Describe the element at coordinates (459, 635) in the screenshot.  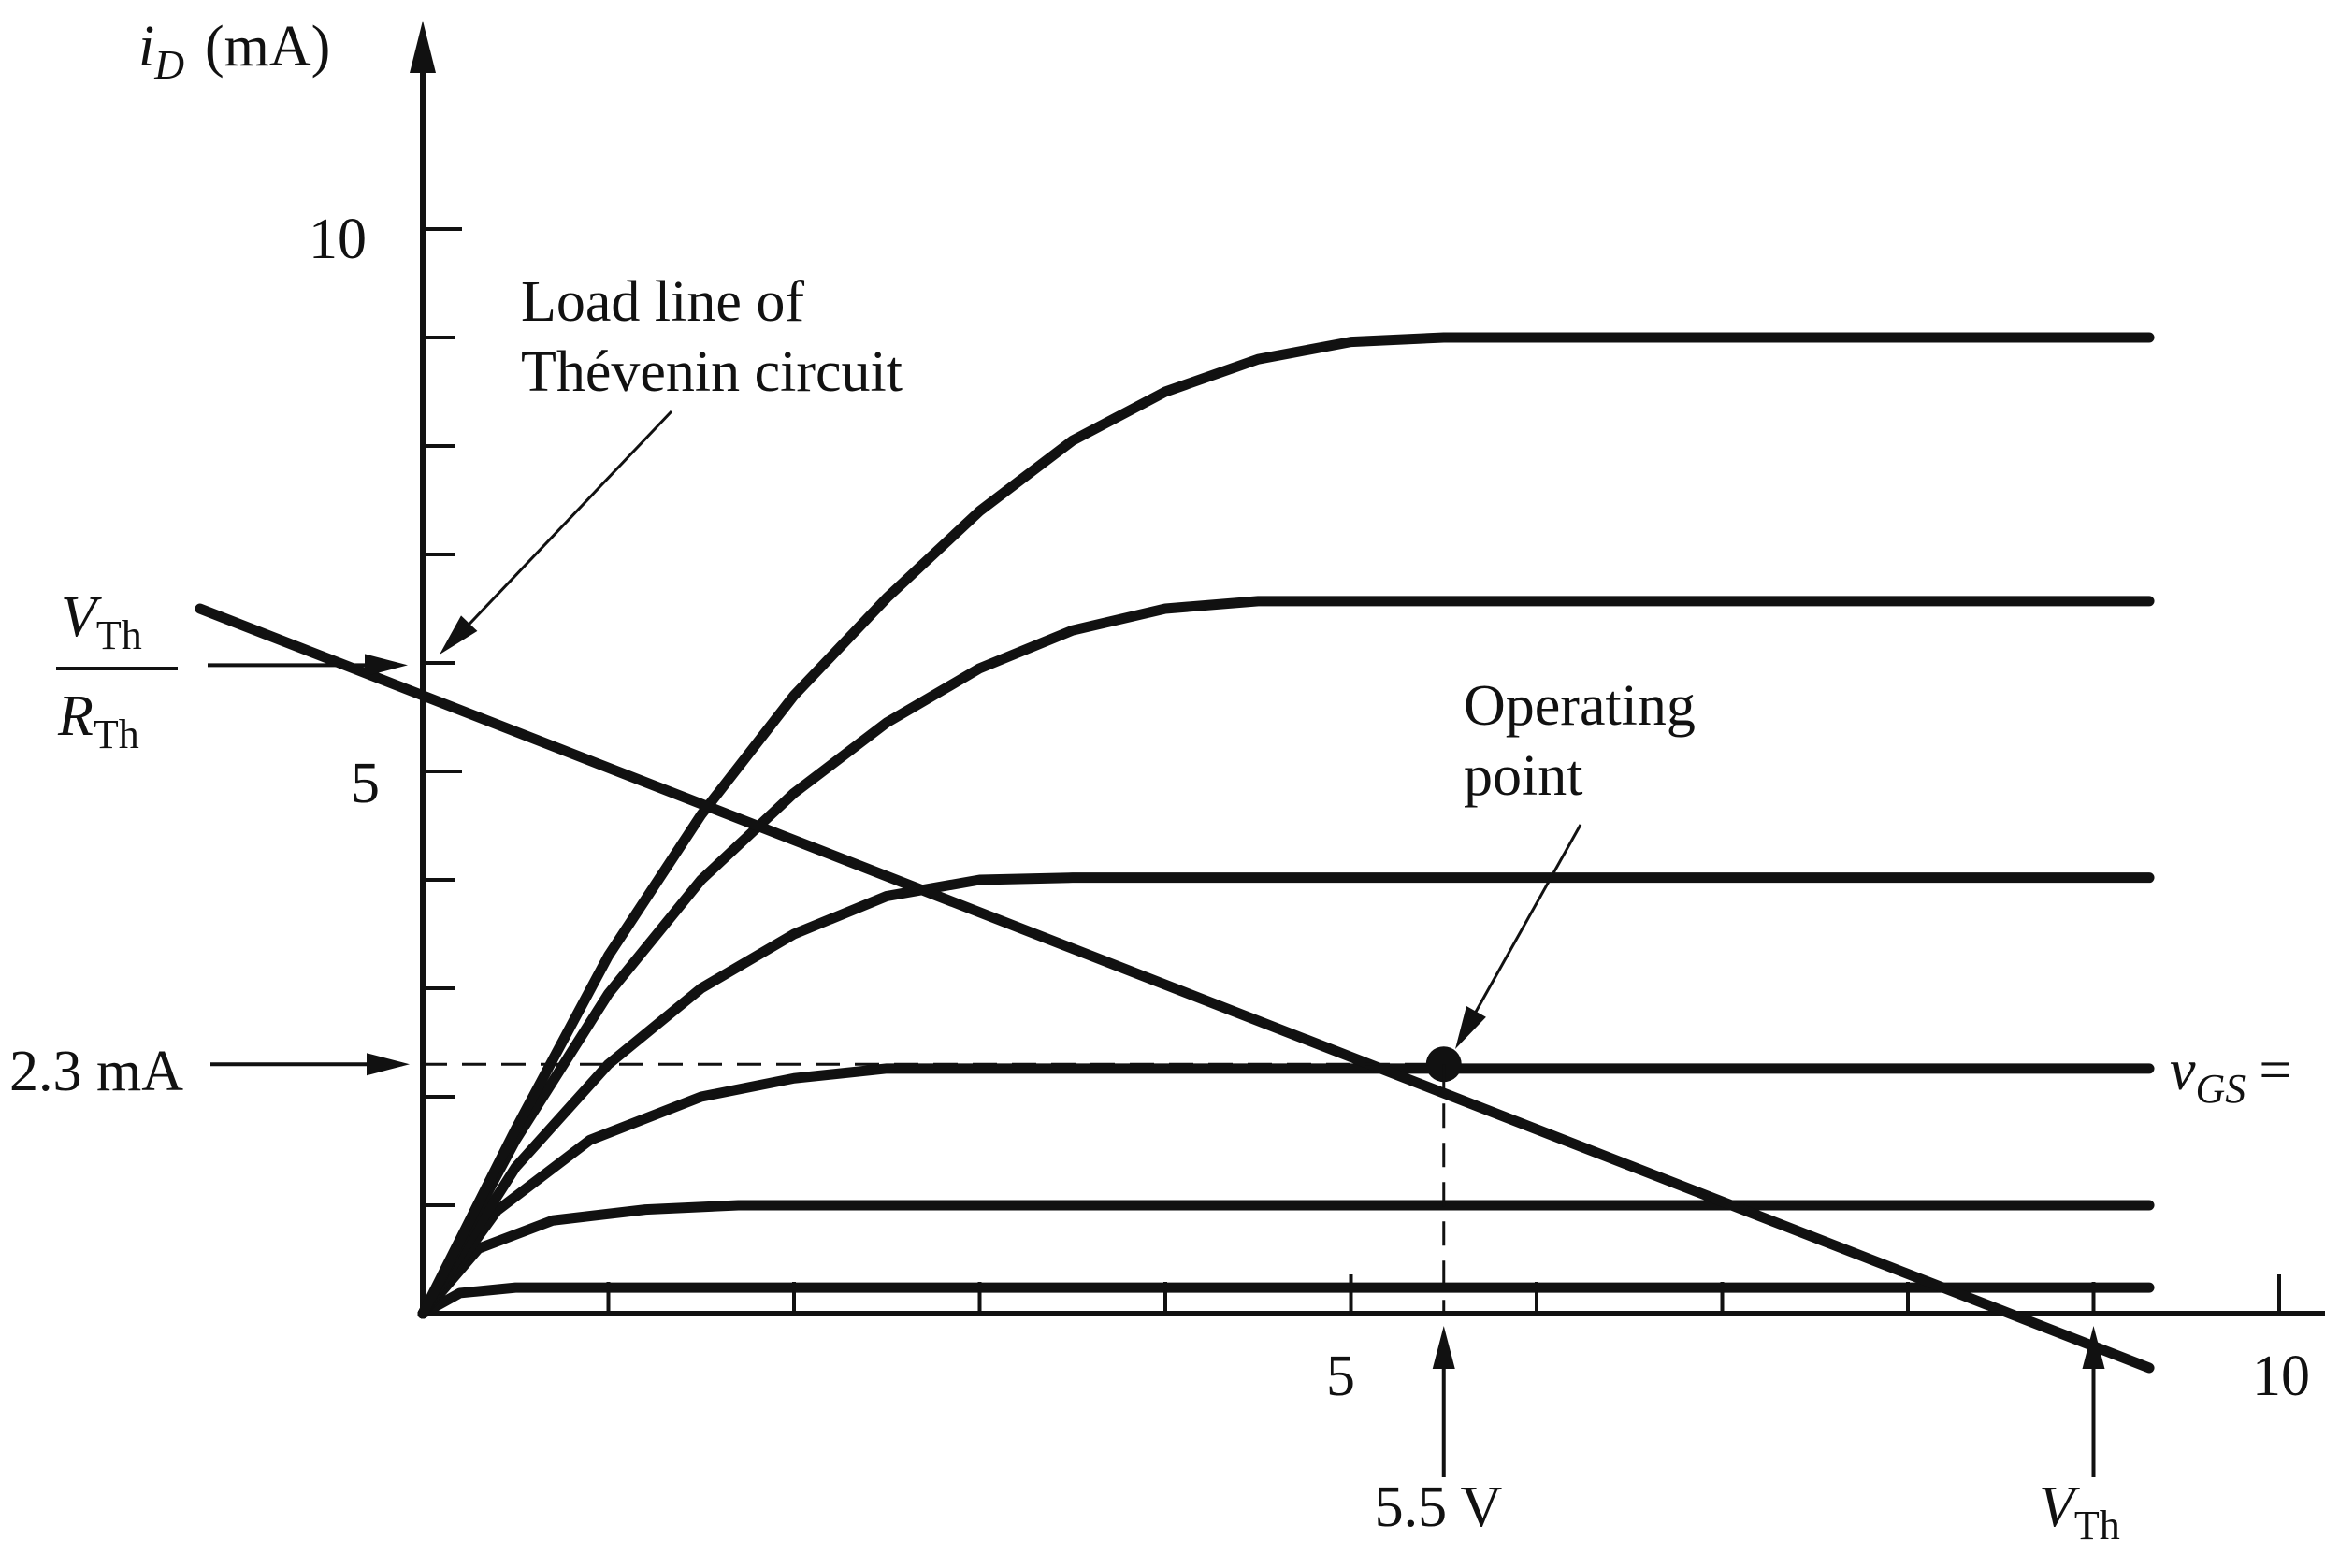
I see `load-line-annotation-arrow-head` at that location.